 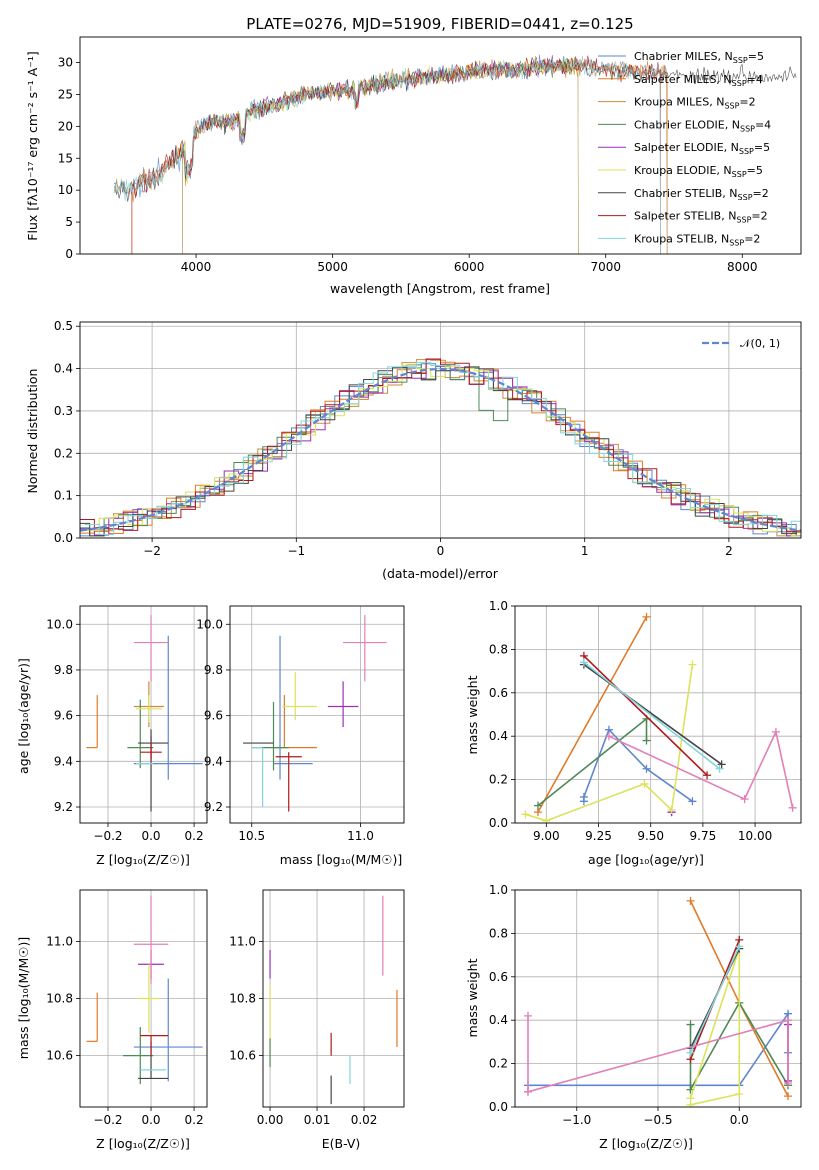 What do you see at coordinates (469, 267) in the screenshot?
I see `spectrum-xtick-label: 6000` at bounding box center [469, 267].